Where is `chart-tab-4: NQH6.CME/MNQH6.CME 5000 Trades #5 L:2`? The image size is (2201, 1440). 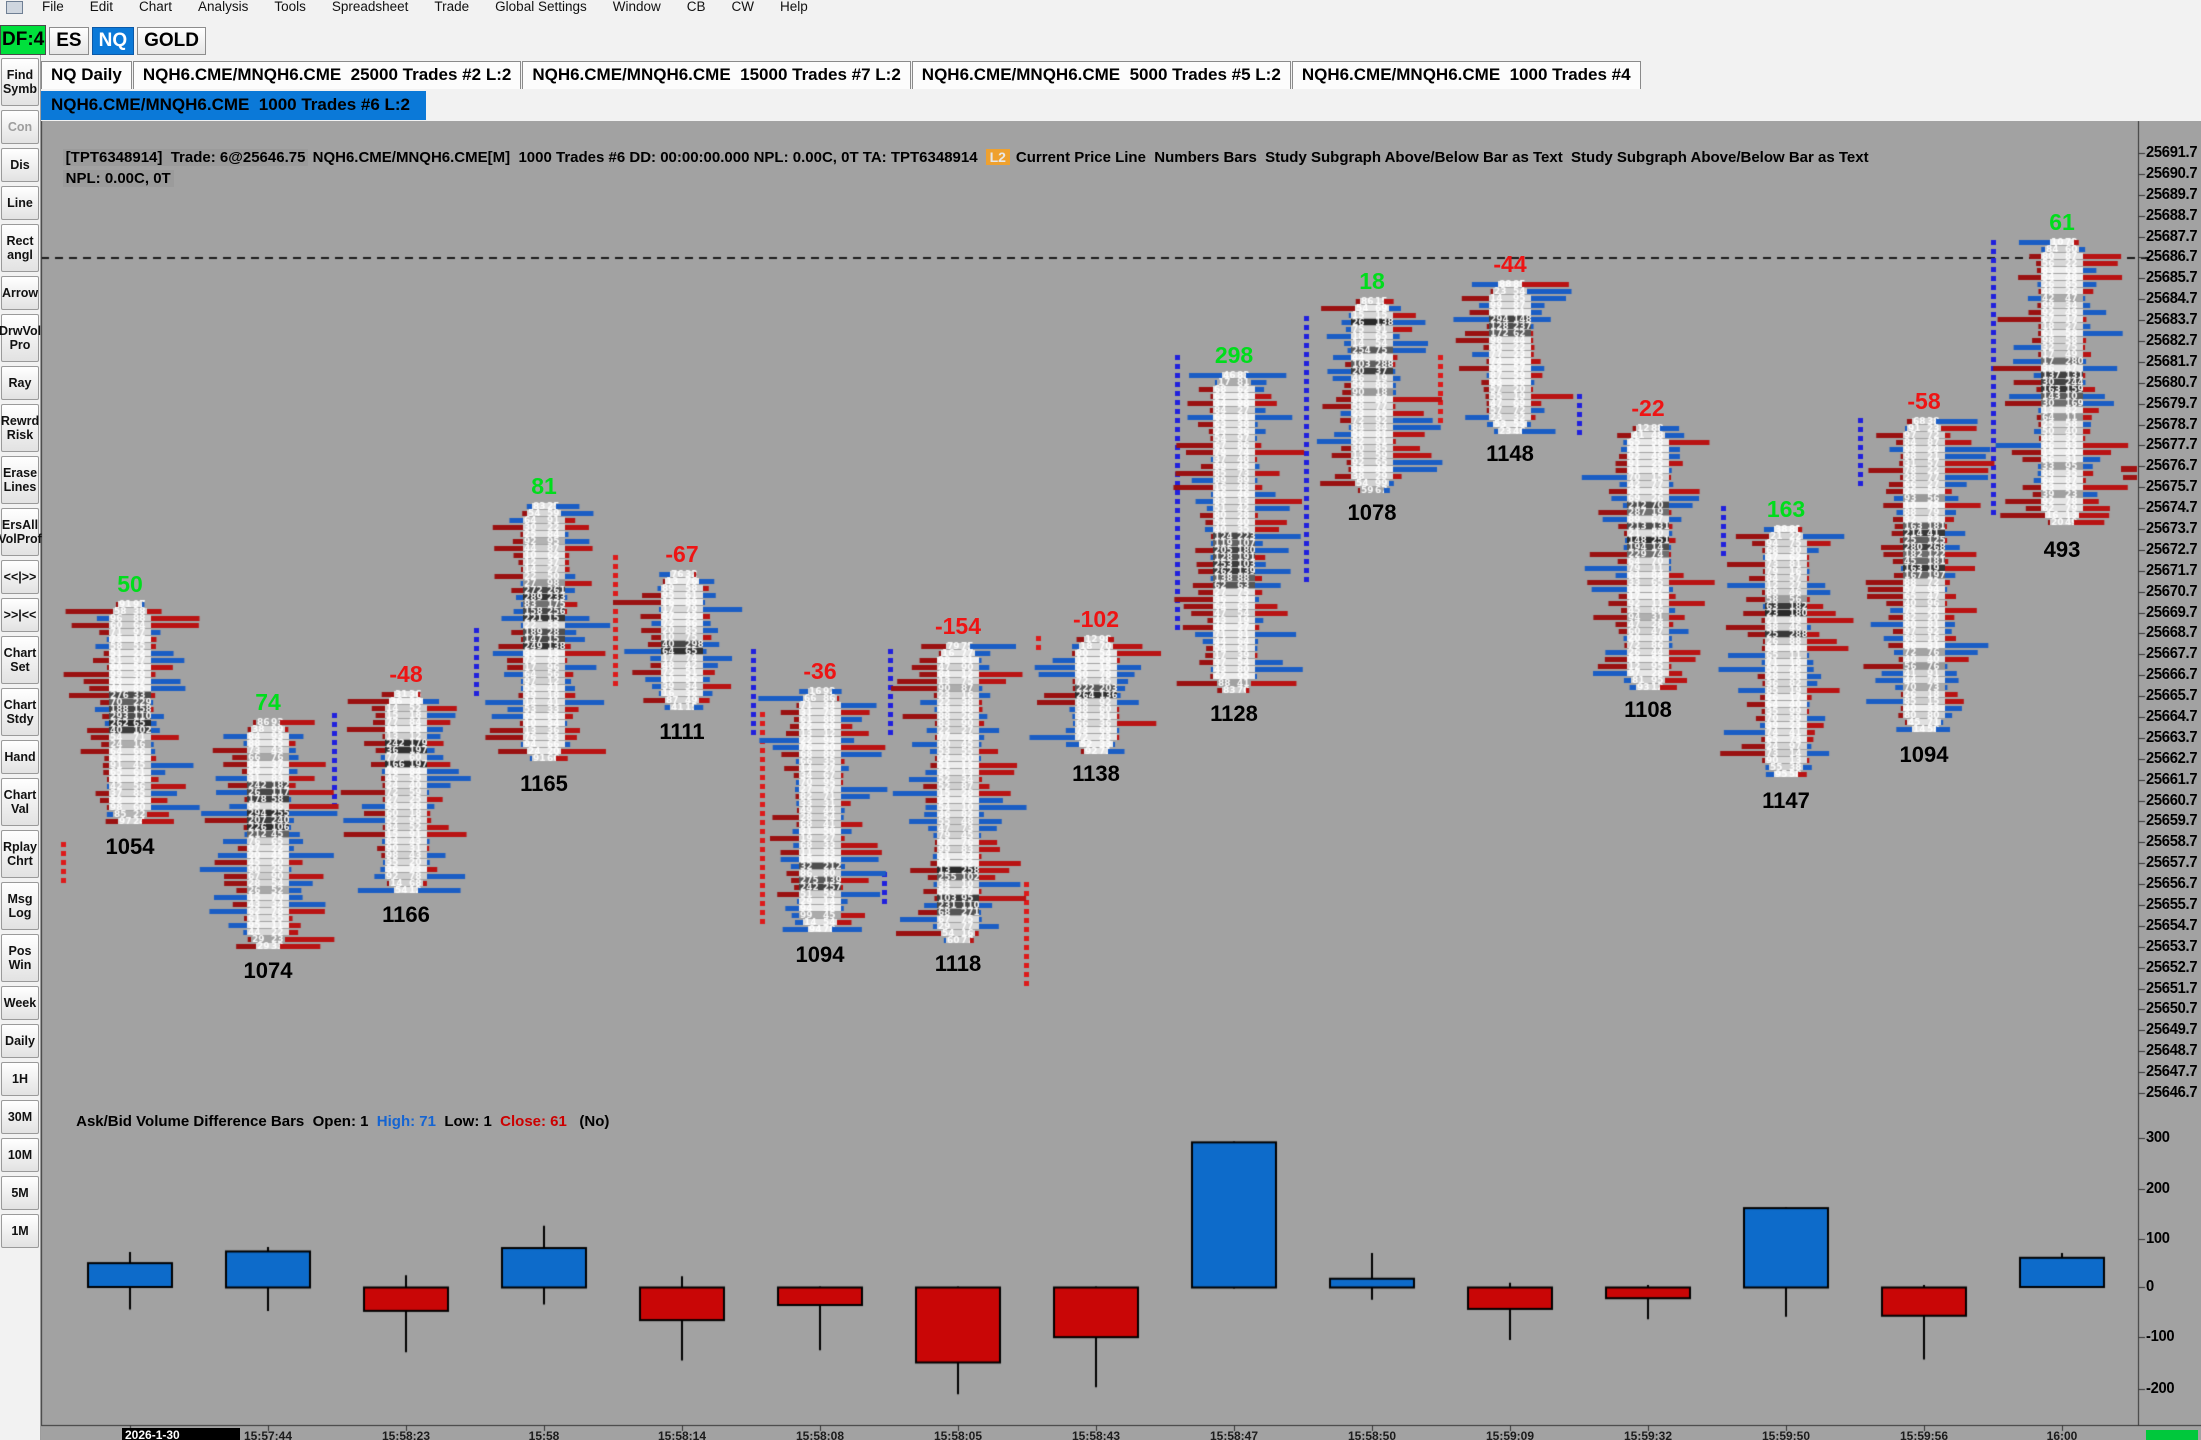 chart-tab-4: NQH6.CME/MNQH6.CME 5000 Trades #5 L:2 is located at coordinates (1101, 75).